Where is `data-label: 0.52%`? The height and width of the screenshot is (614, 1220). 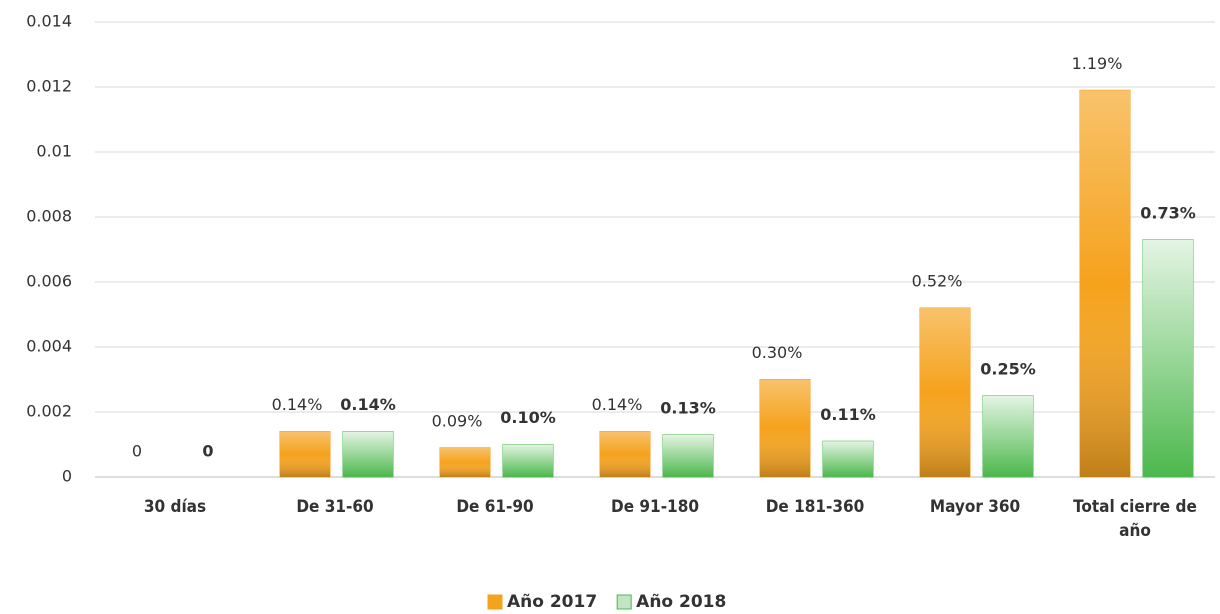
data-label: 0.52% is located at coordinates (937, 281).